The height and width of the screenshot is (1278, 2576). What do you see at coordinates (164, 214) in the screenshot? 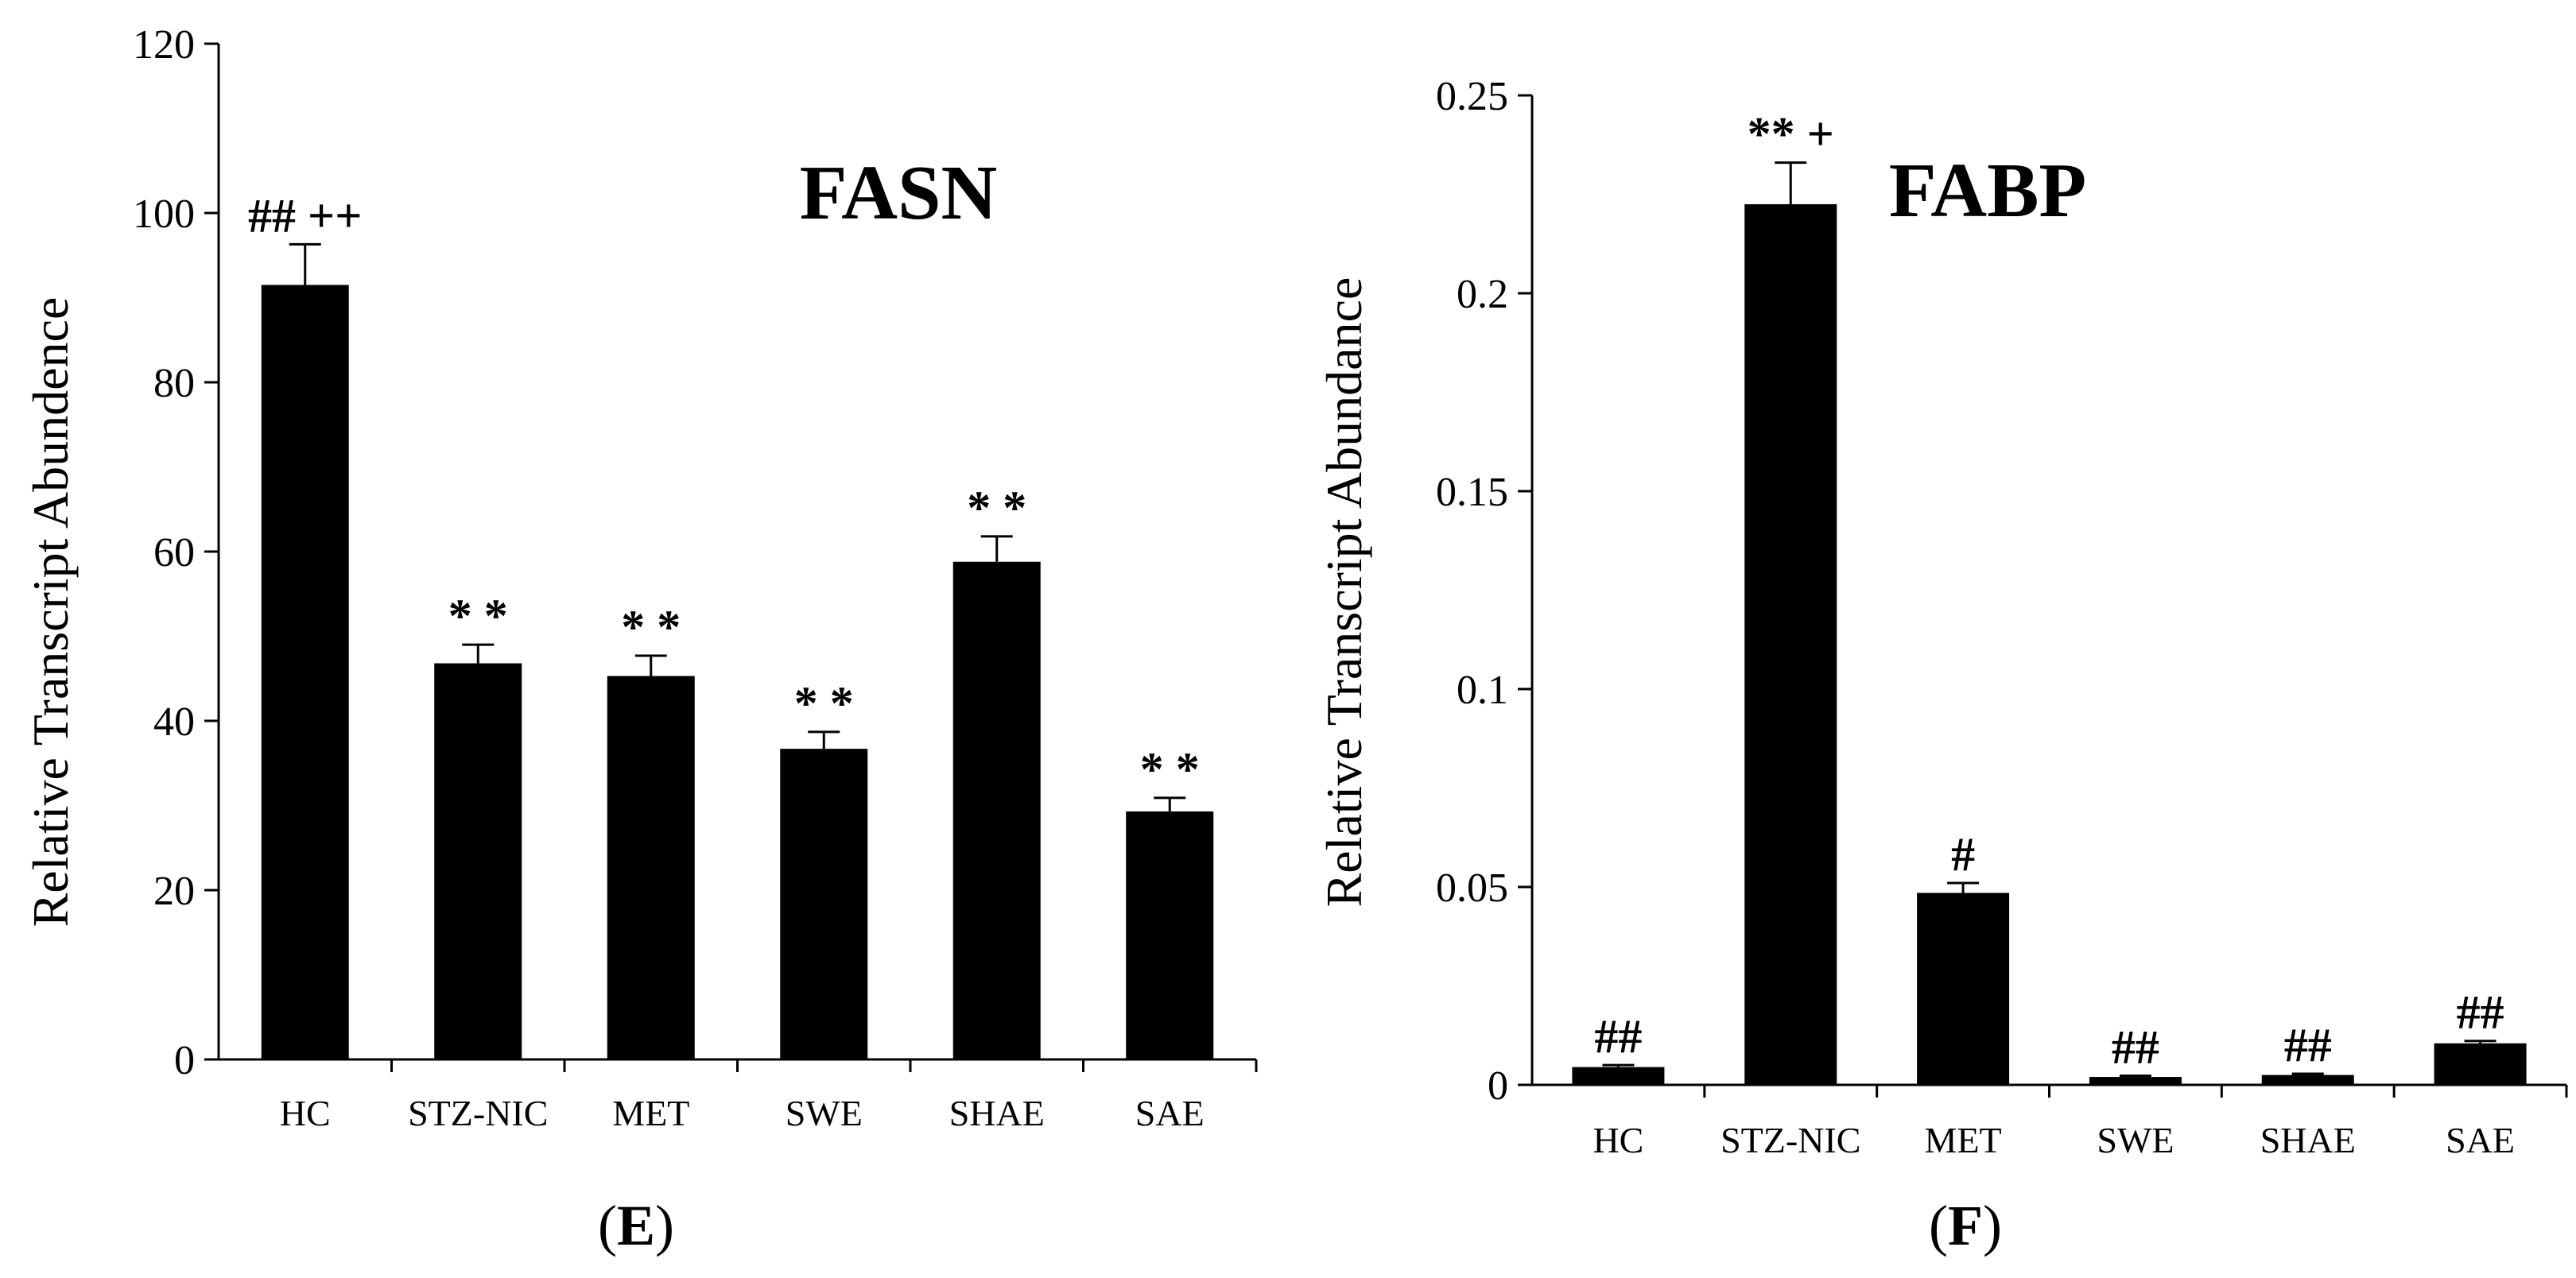
I see `y-tick-label: 100` at bounding box center [164, 214].